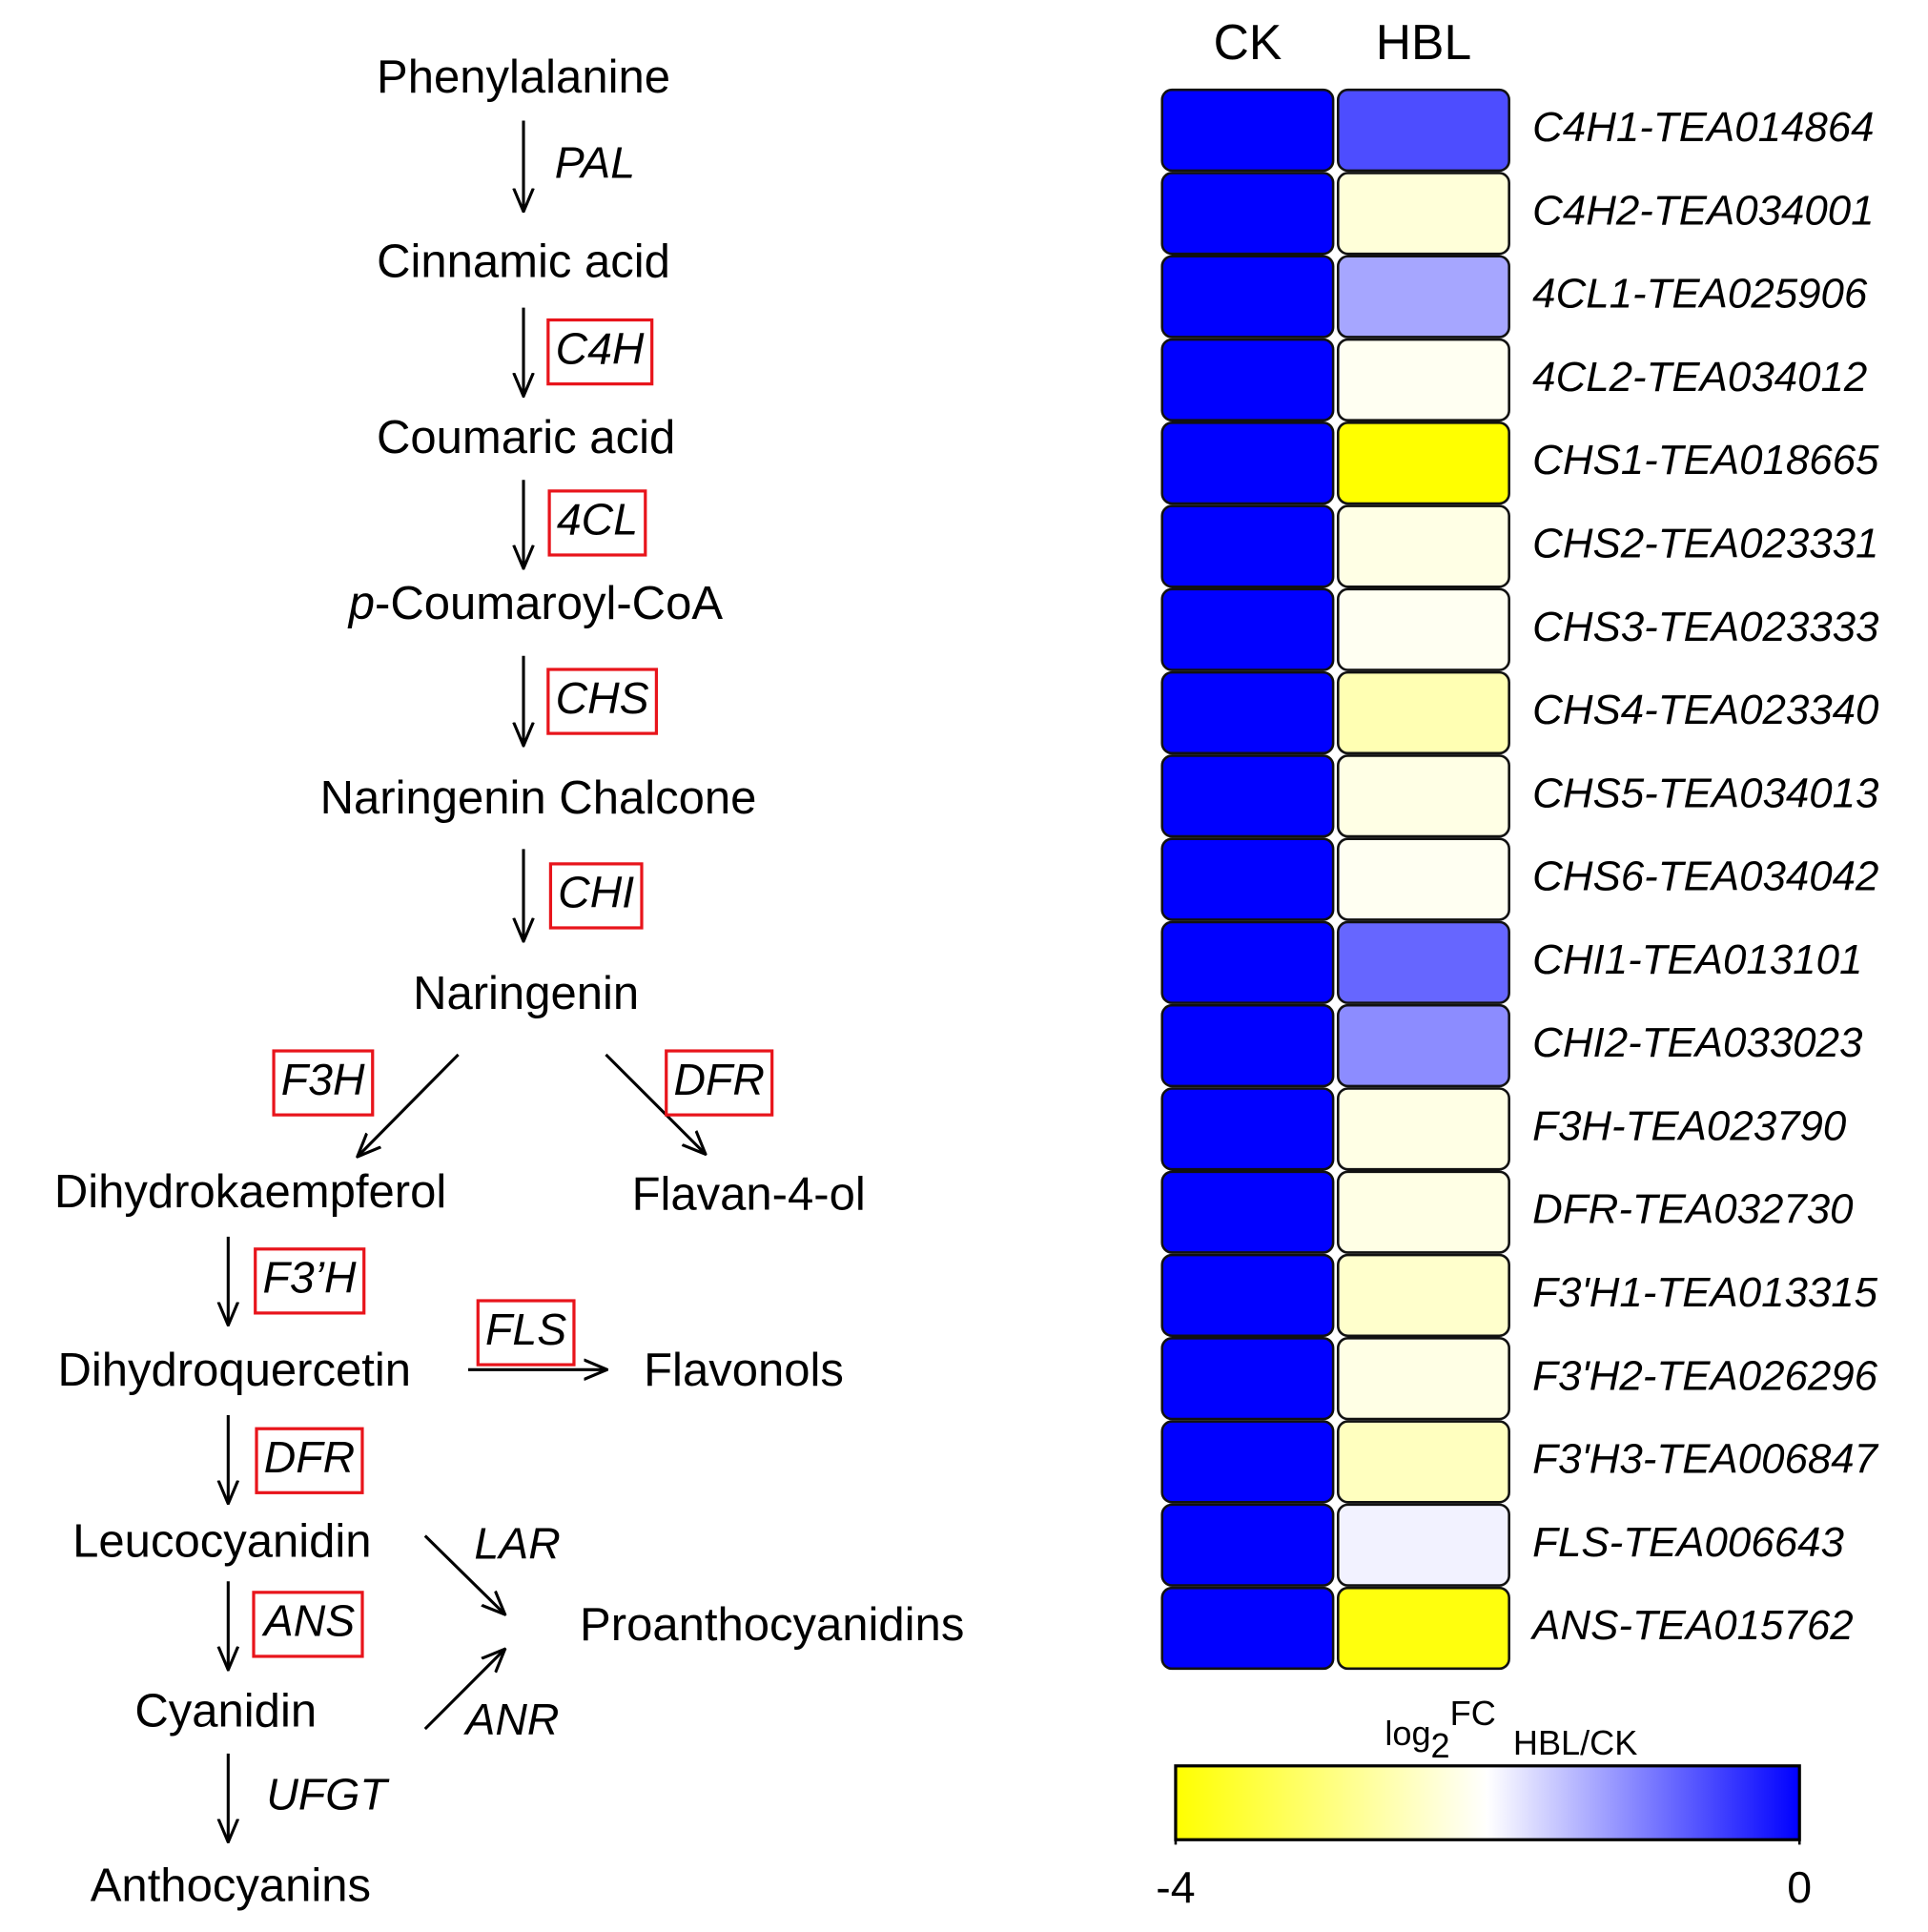 The width and height of the screenshot is (1928, 1932). Describe the element at coordinates (1488, 1802) in the screenshot. I see `colorbar` at that location.